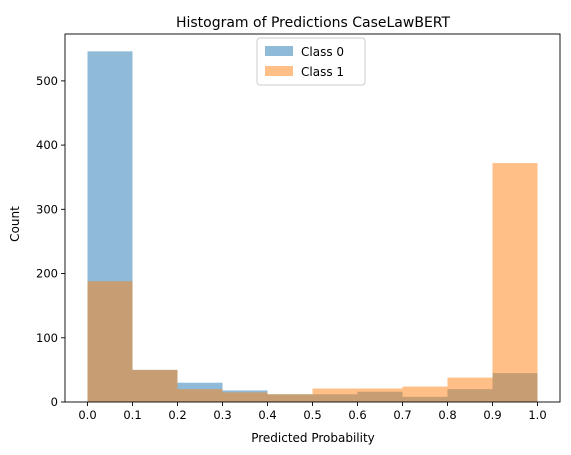  What do you see at coordinates (311, 61) in the screenshot?
I see `legend: Class 0 Class 1` at bounding box center [311, 61].